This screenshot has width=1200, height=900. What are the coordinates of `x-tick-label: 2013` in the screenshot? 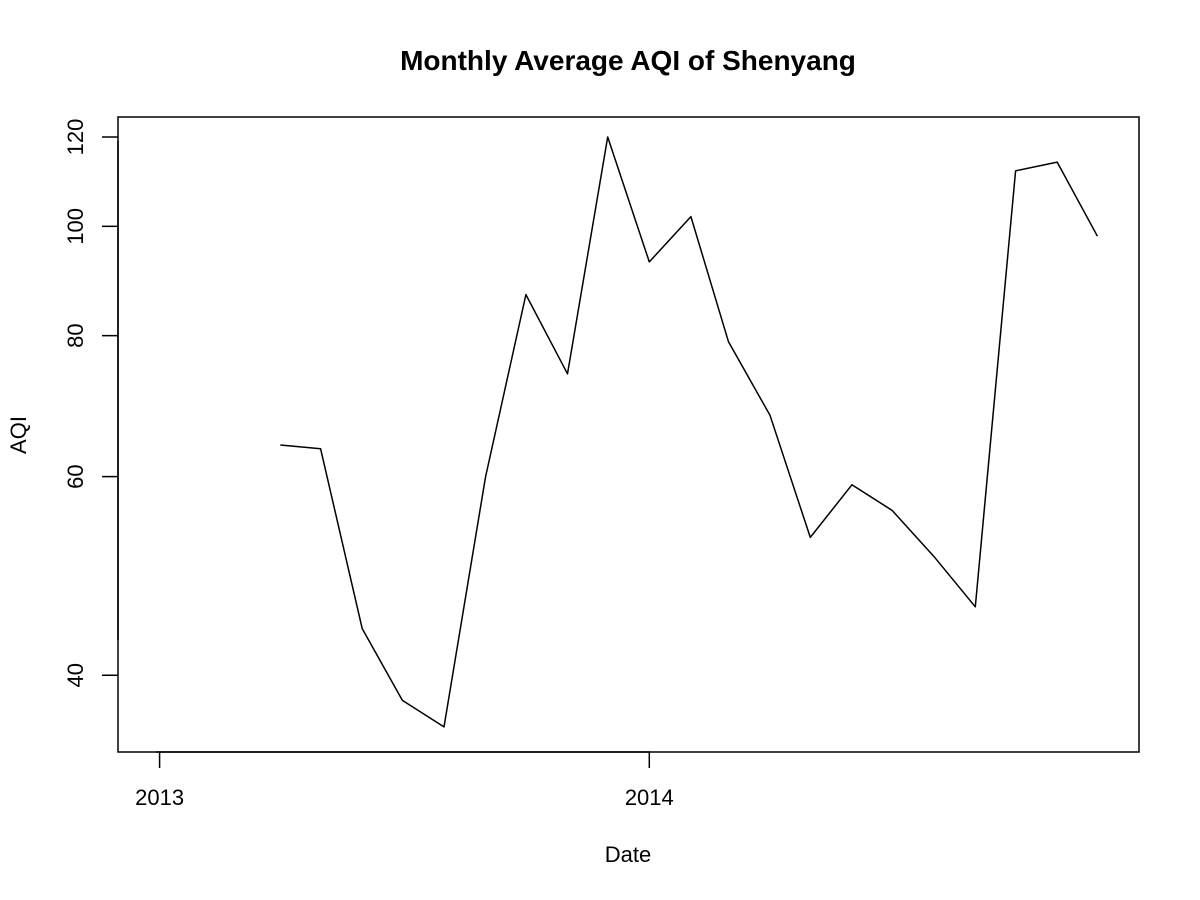 It's located at (159, 797).